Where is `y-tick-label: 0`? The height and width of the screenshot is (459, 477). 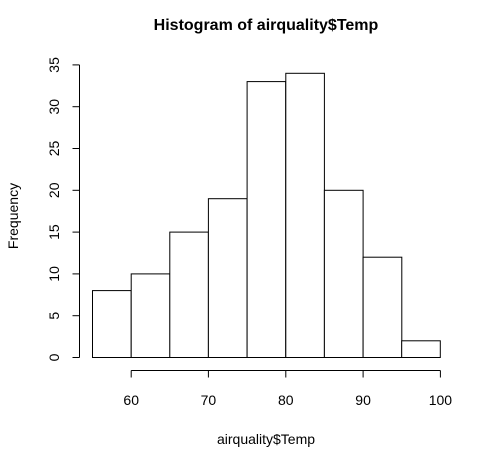
y-tick-label: 0 is located at coordinates (54, 357).